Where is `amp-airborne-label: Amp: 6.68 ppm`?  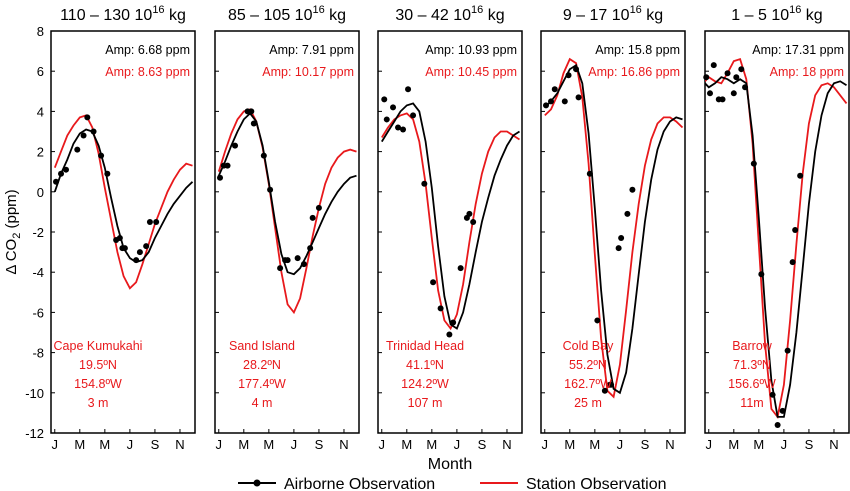
amp-airborne-label: Amp: 6.68 ppm is located at coordinates (147, 50).